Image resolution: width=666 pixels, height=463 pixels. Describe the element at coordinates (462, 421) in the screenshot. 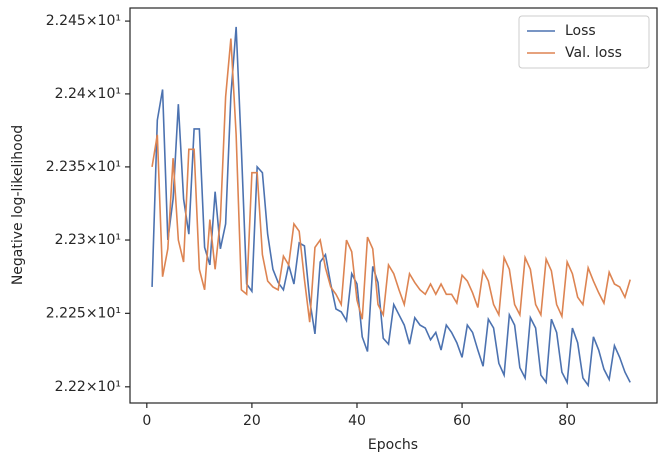

I see `x-tick-label: 60` at that location.